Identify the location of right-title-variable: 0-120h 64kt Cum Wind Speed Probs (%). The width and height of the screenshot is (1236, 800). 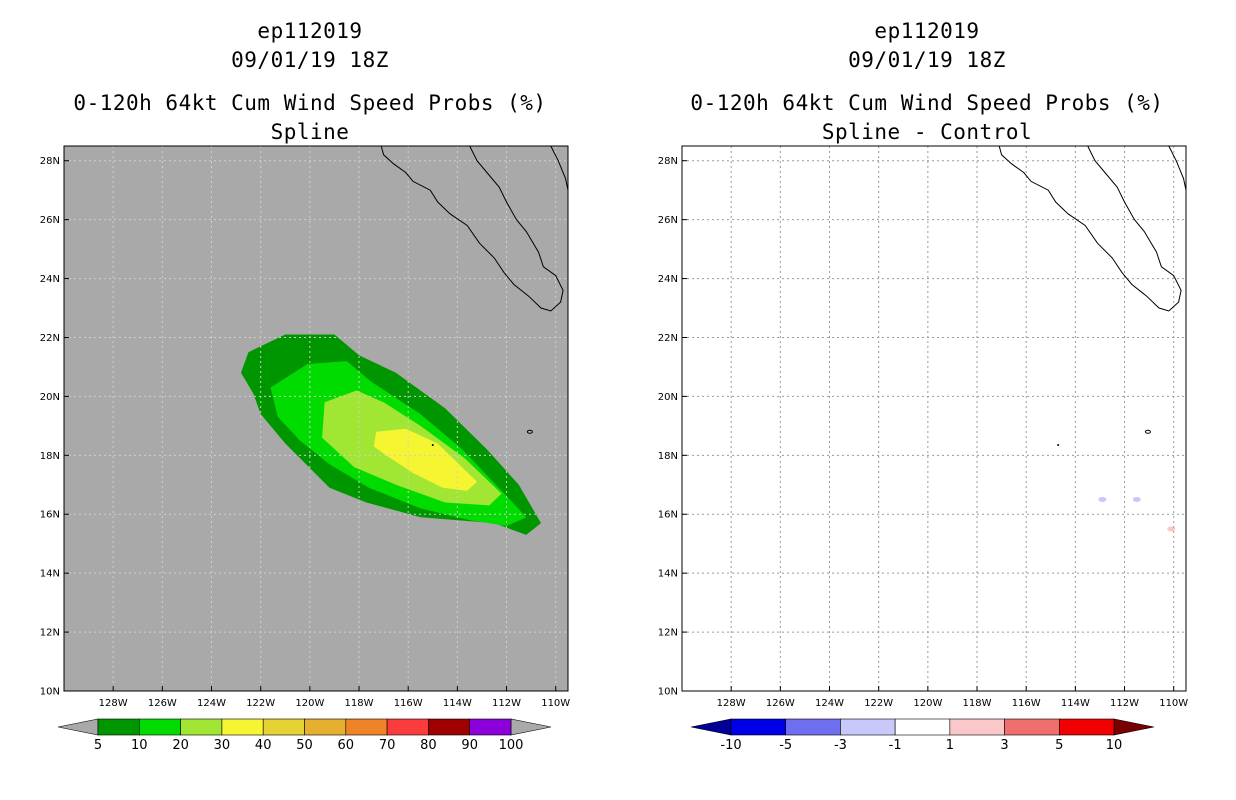
(927, 103).